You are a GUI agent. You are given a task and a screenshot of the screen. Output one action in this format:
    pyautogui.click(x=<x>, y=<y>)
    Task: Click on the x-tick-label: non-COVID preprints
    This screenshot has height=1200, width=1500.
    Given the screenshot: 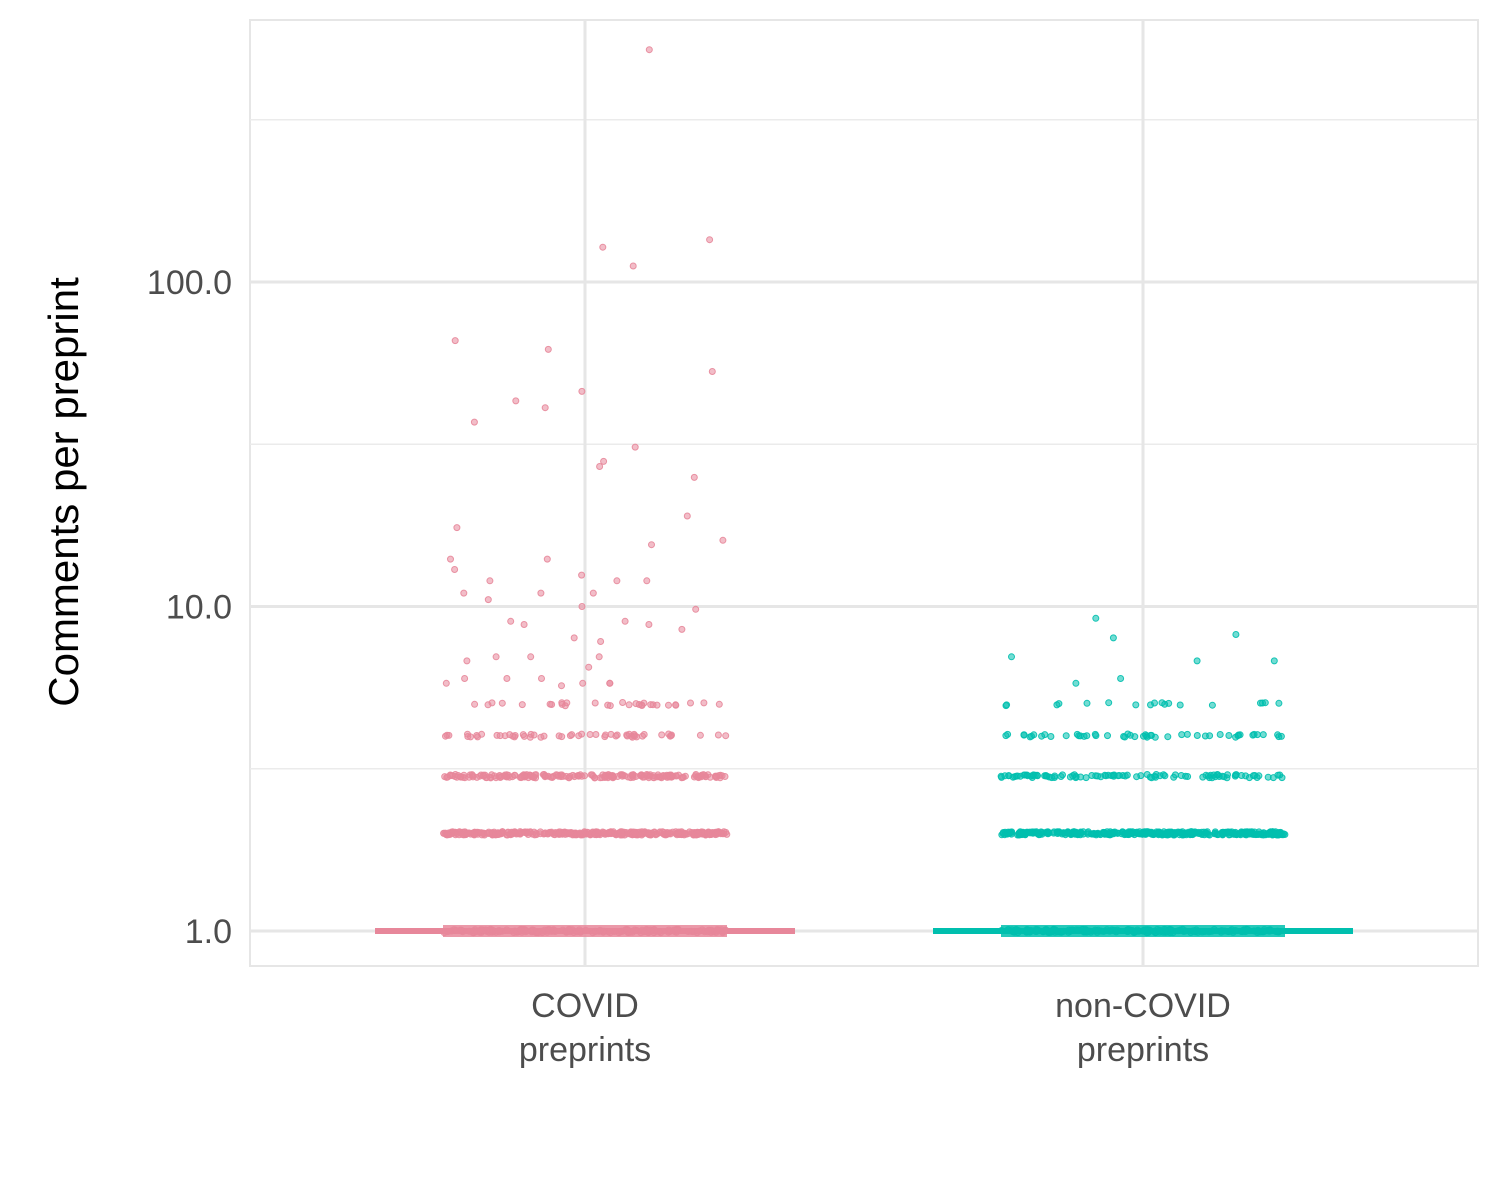 What is the action you would take?
    pyautogui.click(x=1143, y=1028)
    